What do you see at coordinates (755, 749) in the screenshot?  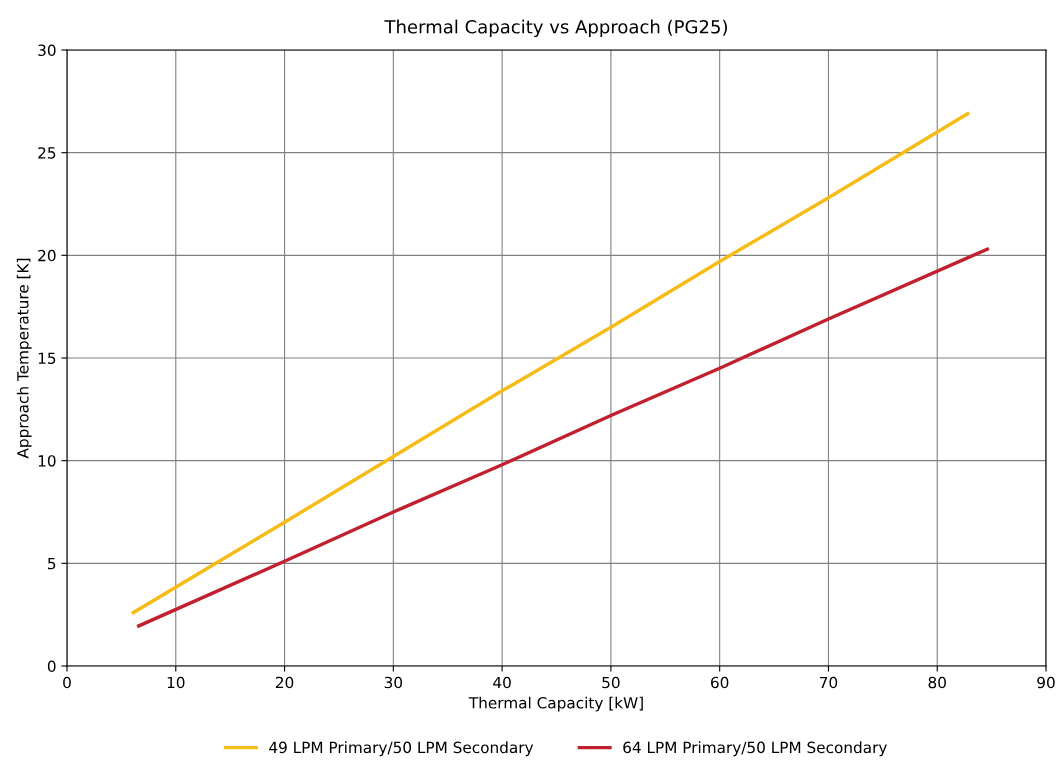 I see `legend-label: 64 LPM Primary/50 LPM Secondary` at bounding box center [755, 749].